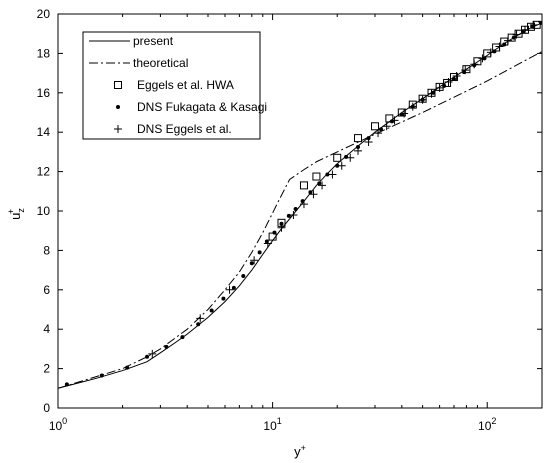  What do you see at coordinates (46, 408) in the screenshot?
I see `y-tick-label: 0` at bounding box center [46, 408].